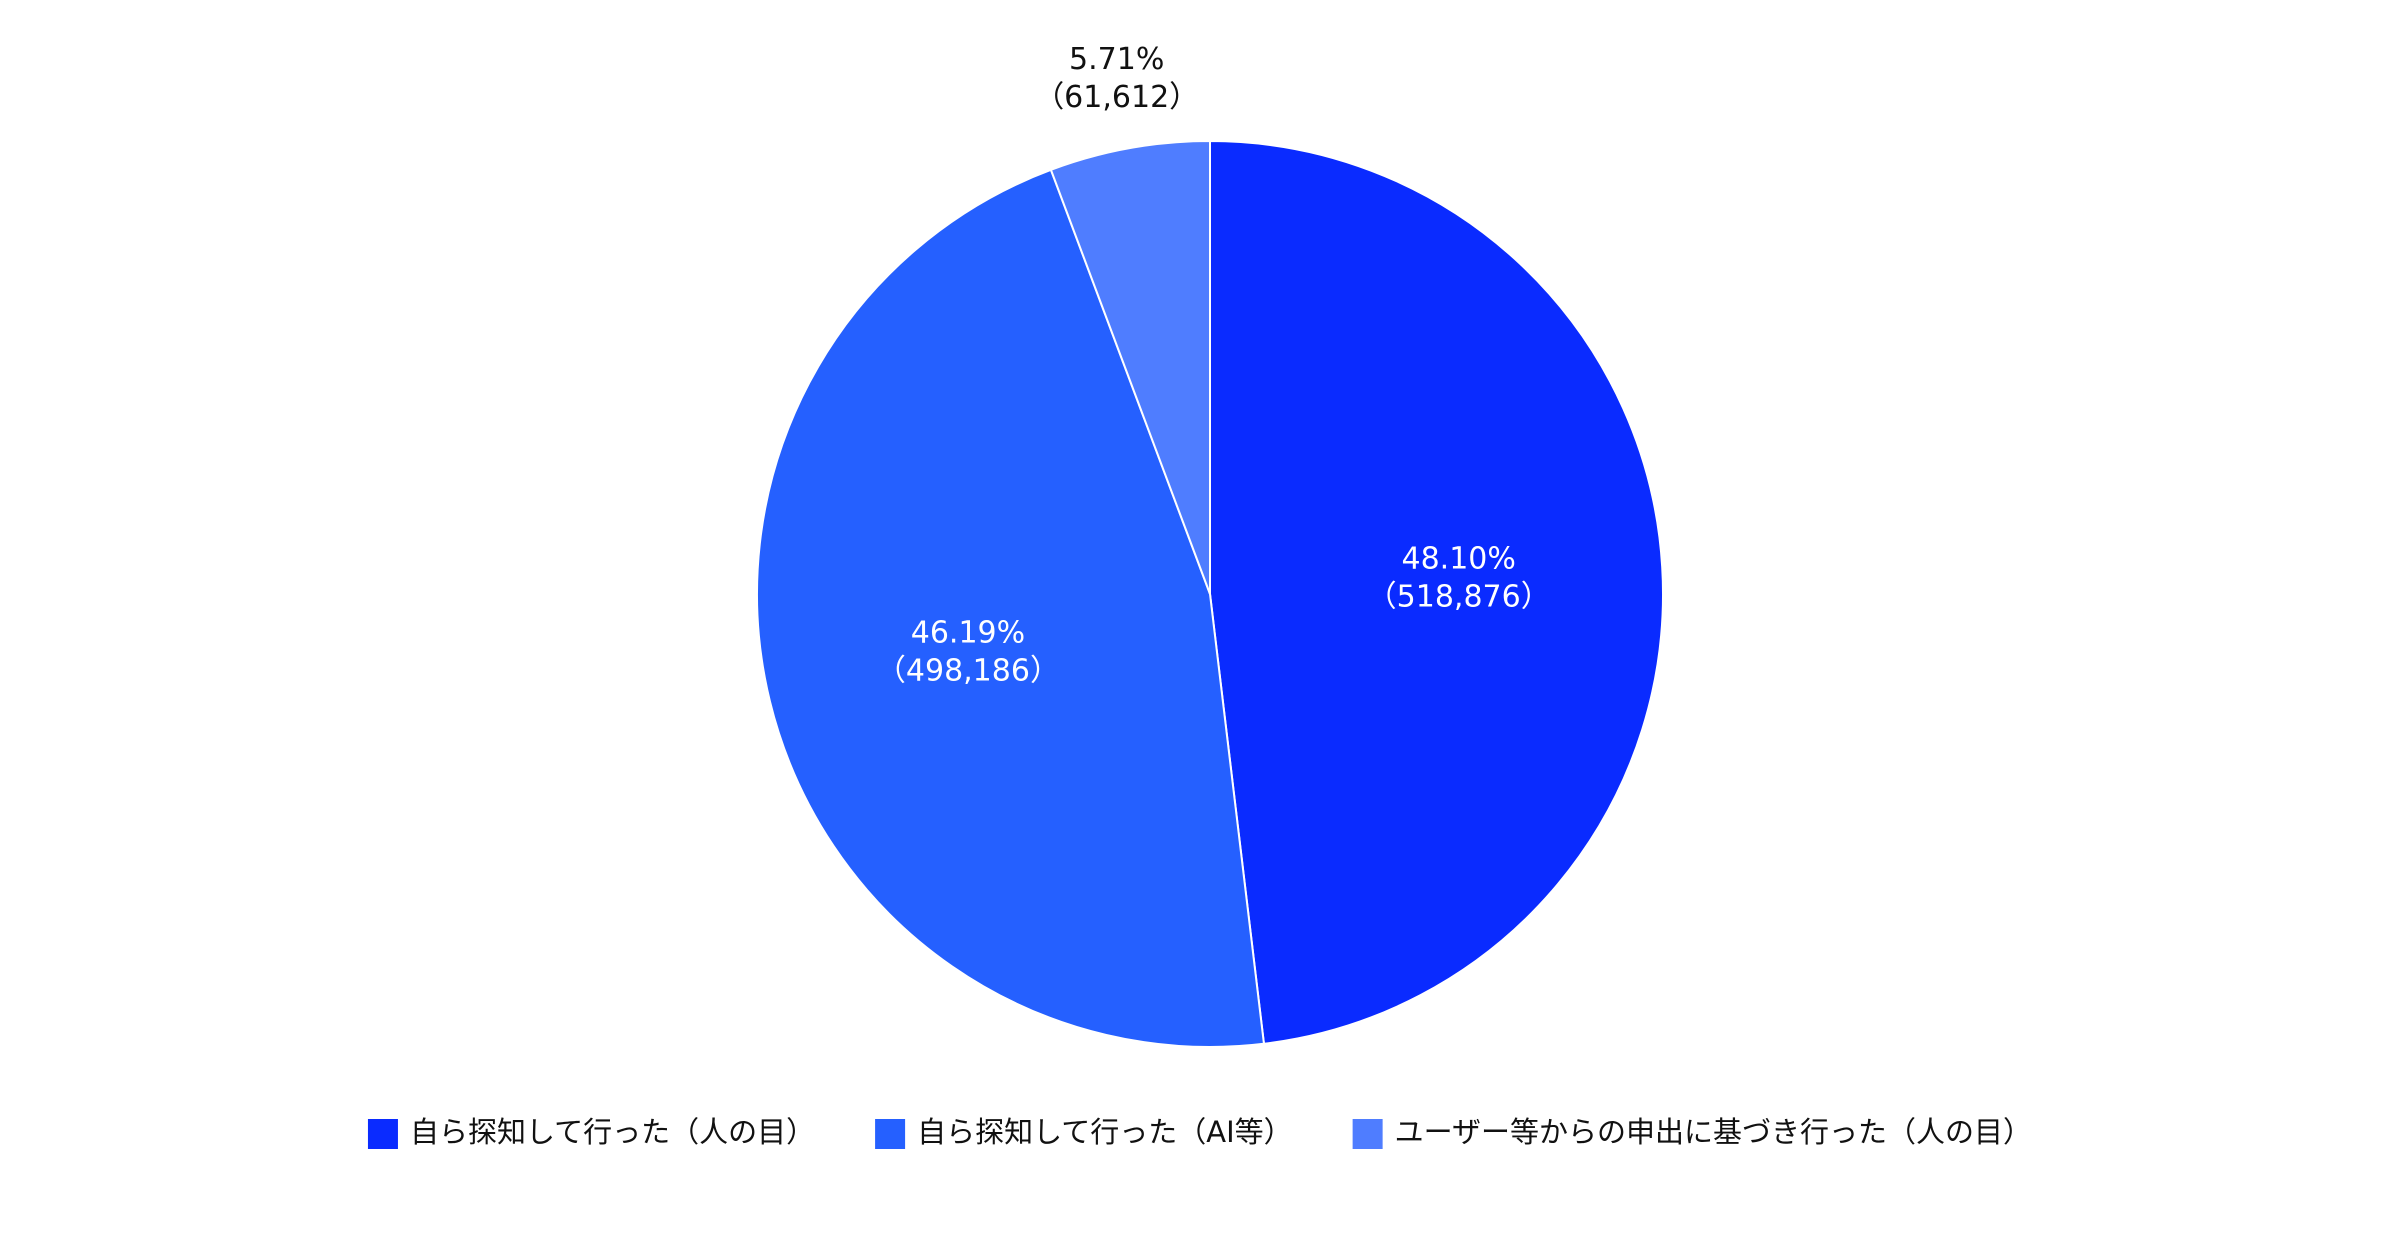 This screenshot has width=2400, height=1260. Describe the element at coordinates (612, 1132) in the screenshot. I see `legend-label: 自ら探知して行った（人の目）` at that location.